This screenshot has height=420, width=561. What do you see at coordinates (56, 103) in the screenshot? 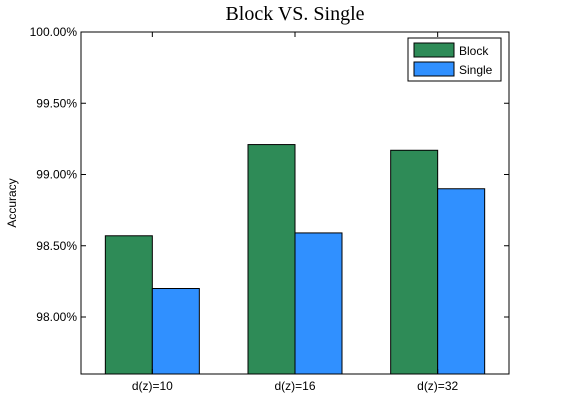
I see `y-tick-label: 99.50%` at bounding box center [56, 103].